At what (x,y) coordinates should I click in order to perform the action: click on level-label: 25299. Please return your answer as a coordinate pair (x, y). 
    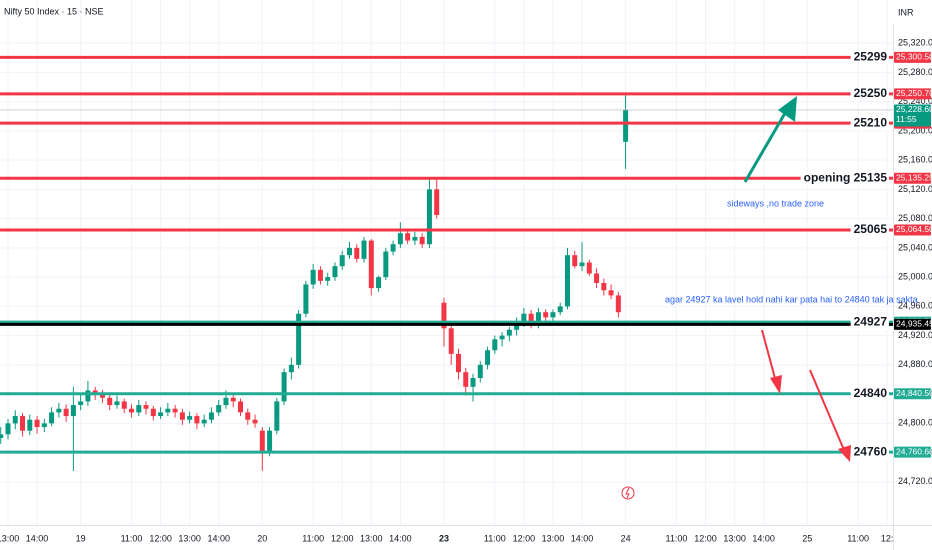
    Looking at the image, I should click on (871, 57).